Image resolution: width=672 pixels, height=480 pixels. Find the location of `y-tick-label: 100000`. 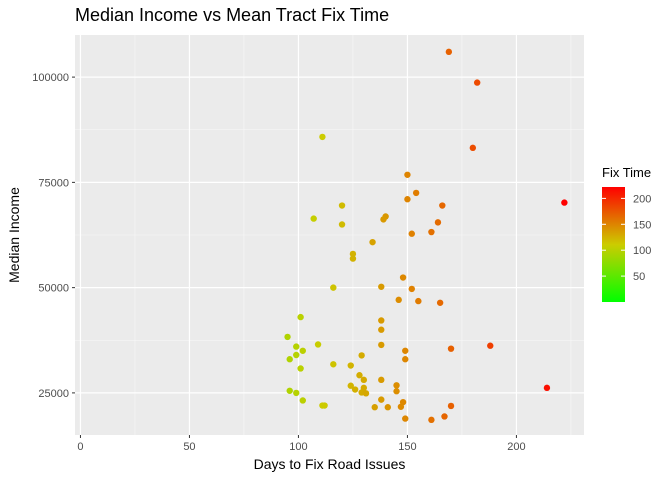

y-tick-label: 100000 is located at coordinates (50, 78).